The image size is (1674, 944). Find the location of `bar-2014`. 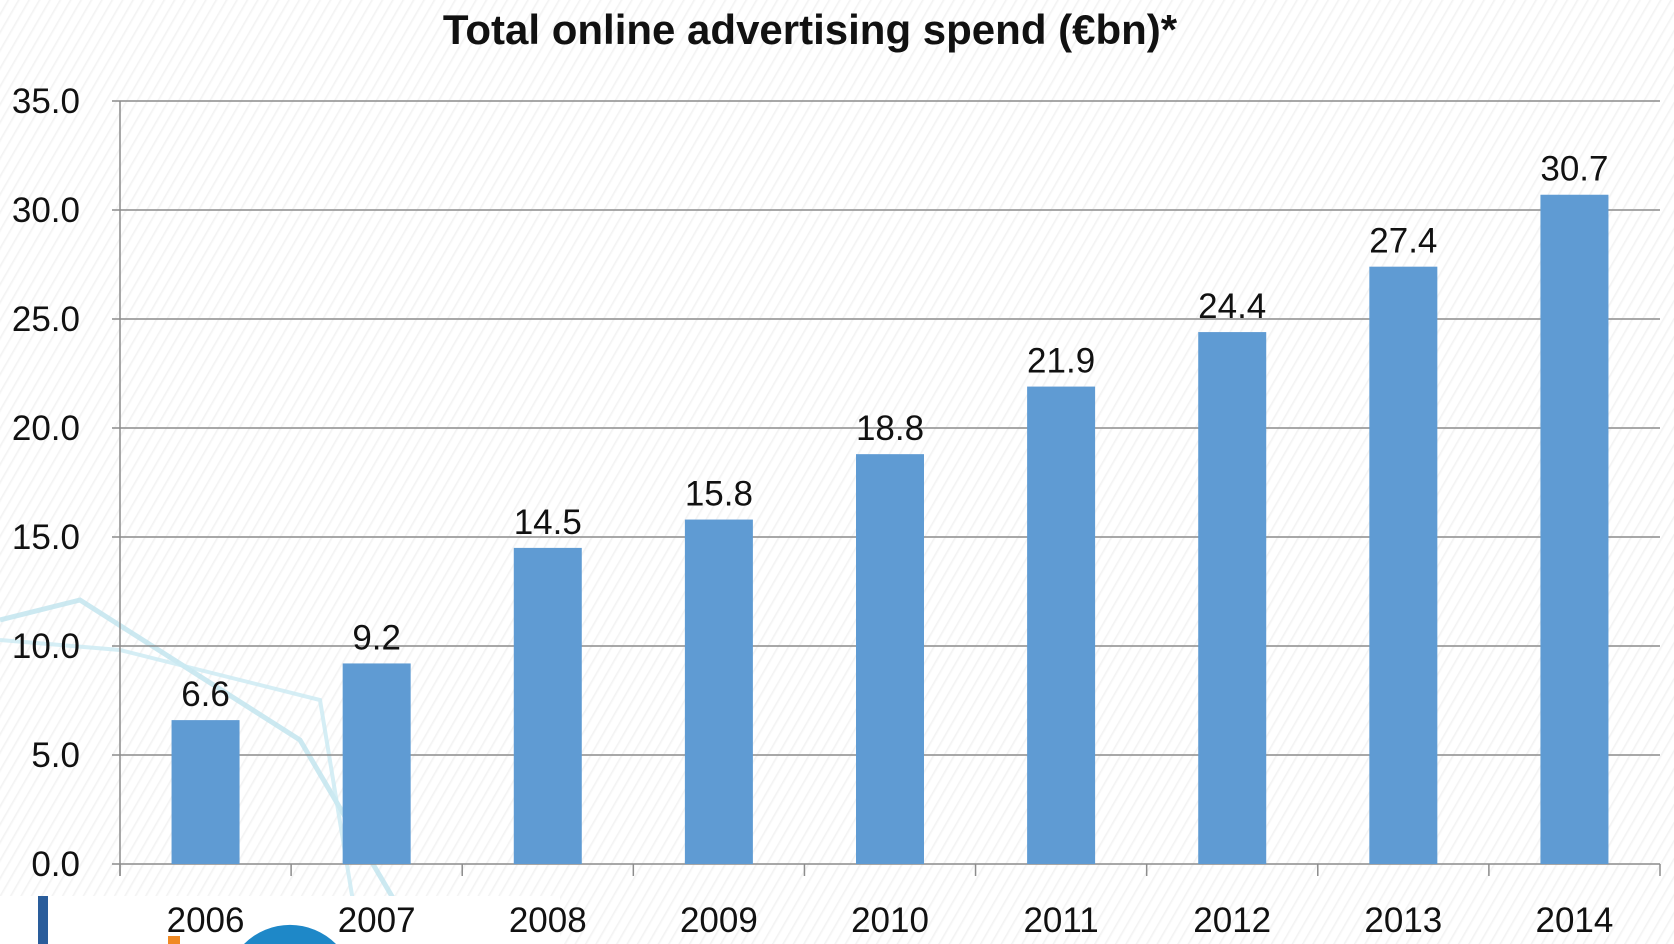

bar-2014 is located at coordinates (1574, 529).